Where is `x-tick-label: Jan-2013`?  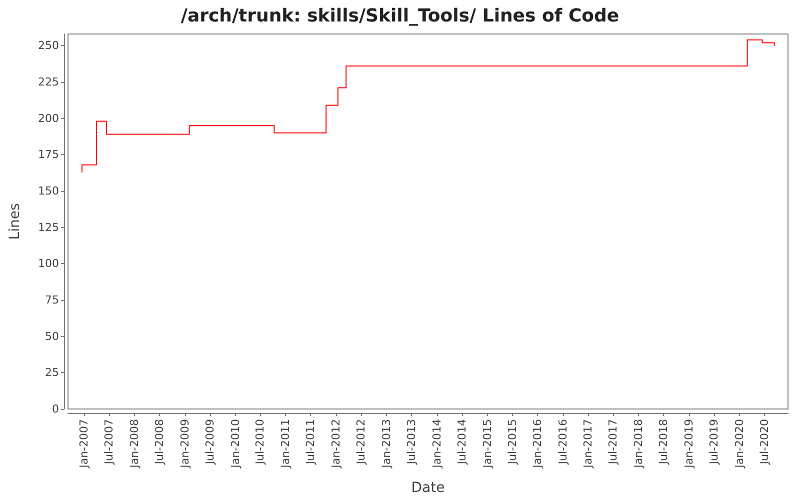
x-tick-label: Jan-2013 is located at coordinates (387, 444).